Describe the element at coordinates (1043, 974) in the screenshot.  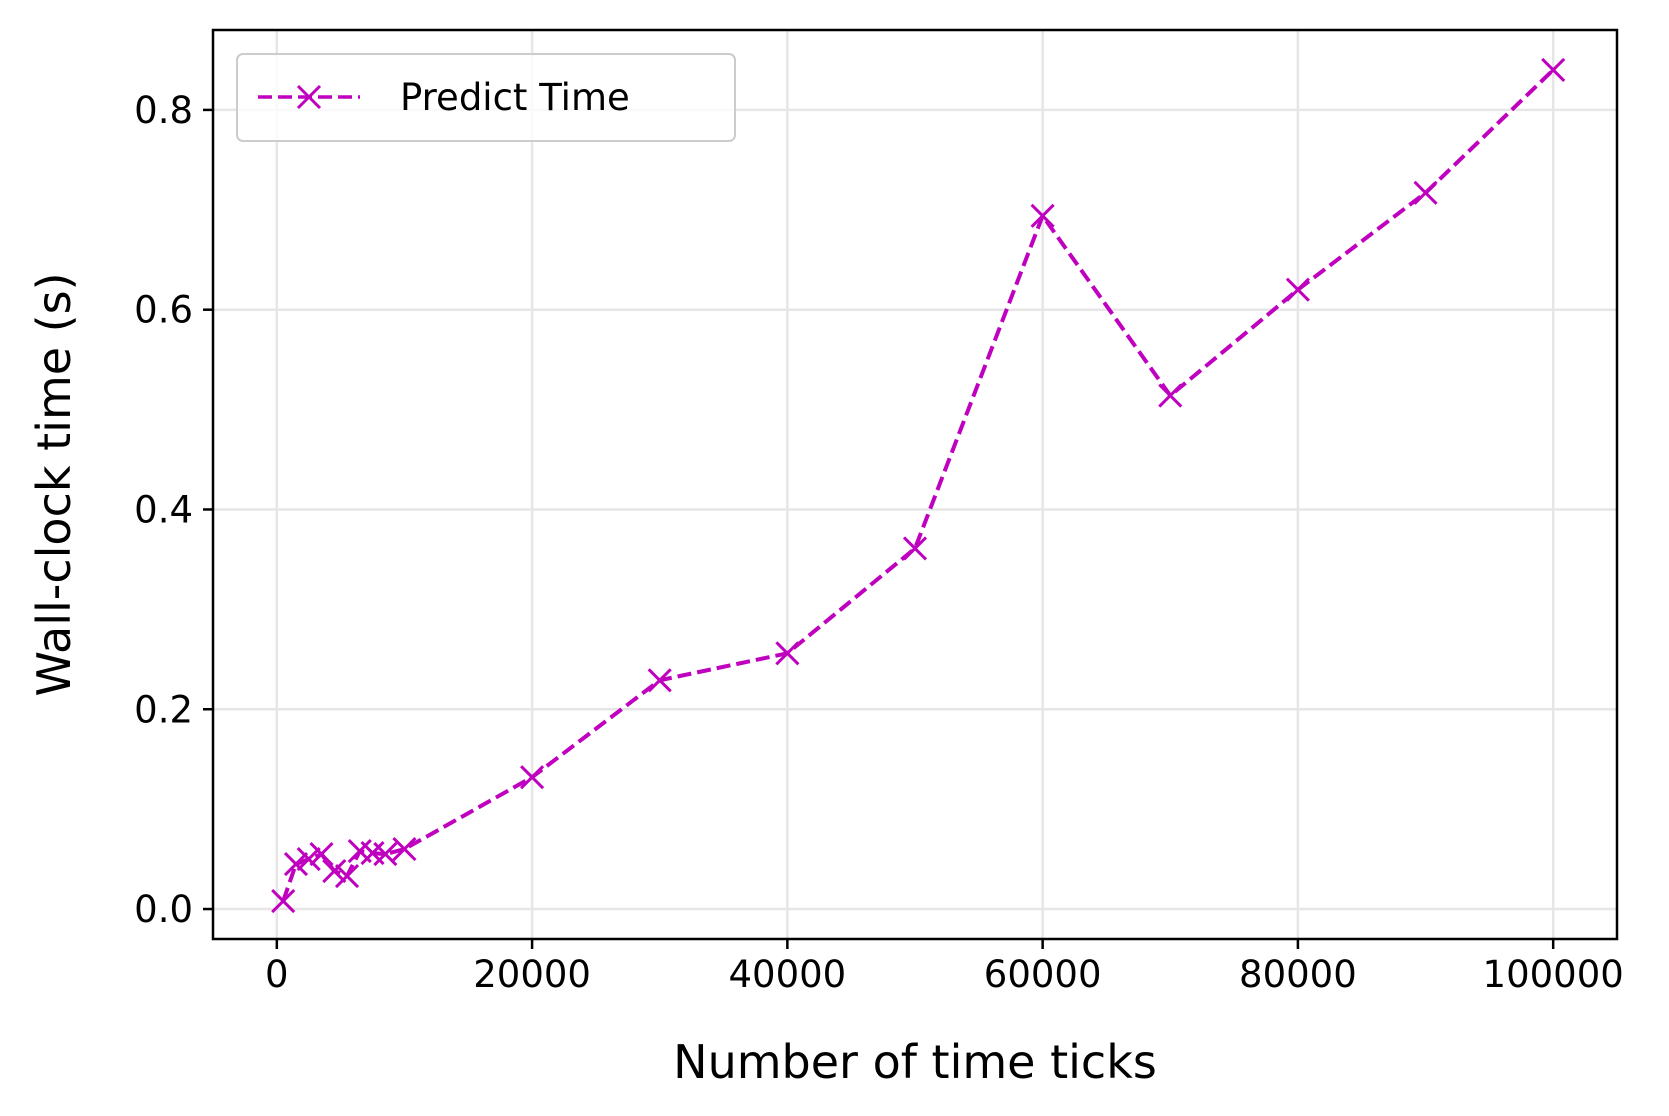
I see `x-tick-label: 60000` at that location.